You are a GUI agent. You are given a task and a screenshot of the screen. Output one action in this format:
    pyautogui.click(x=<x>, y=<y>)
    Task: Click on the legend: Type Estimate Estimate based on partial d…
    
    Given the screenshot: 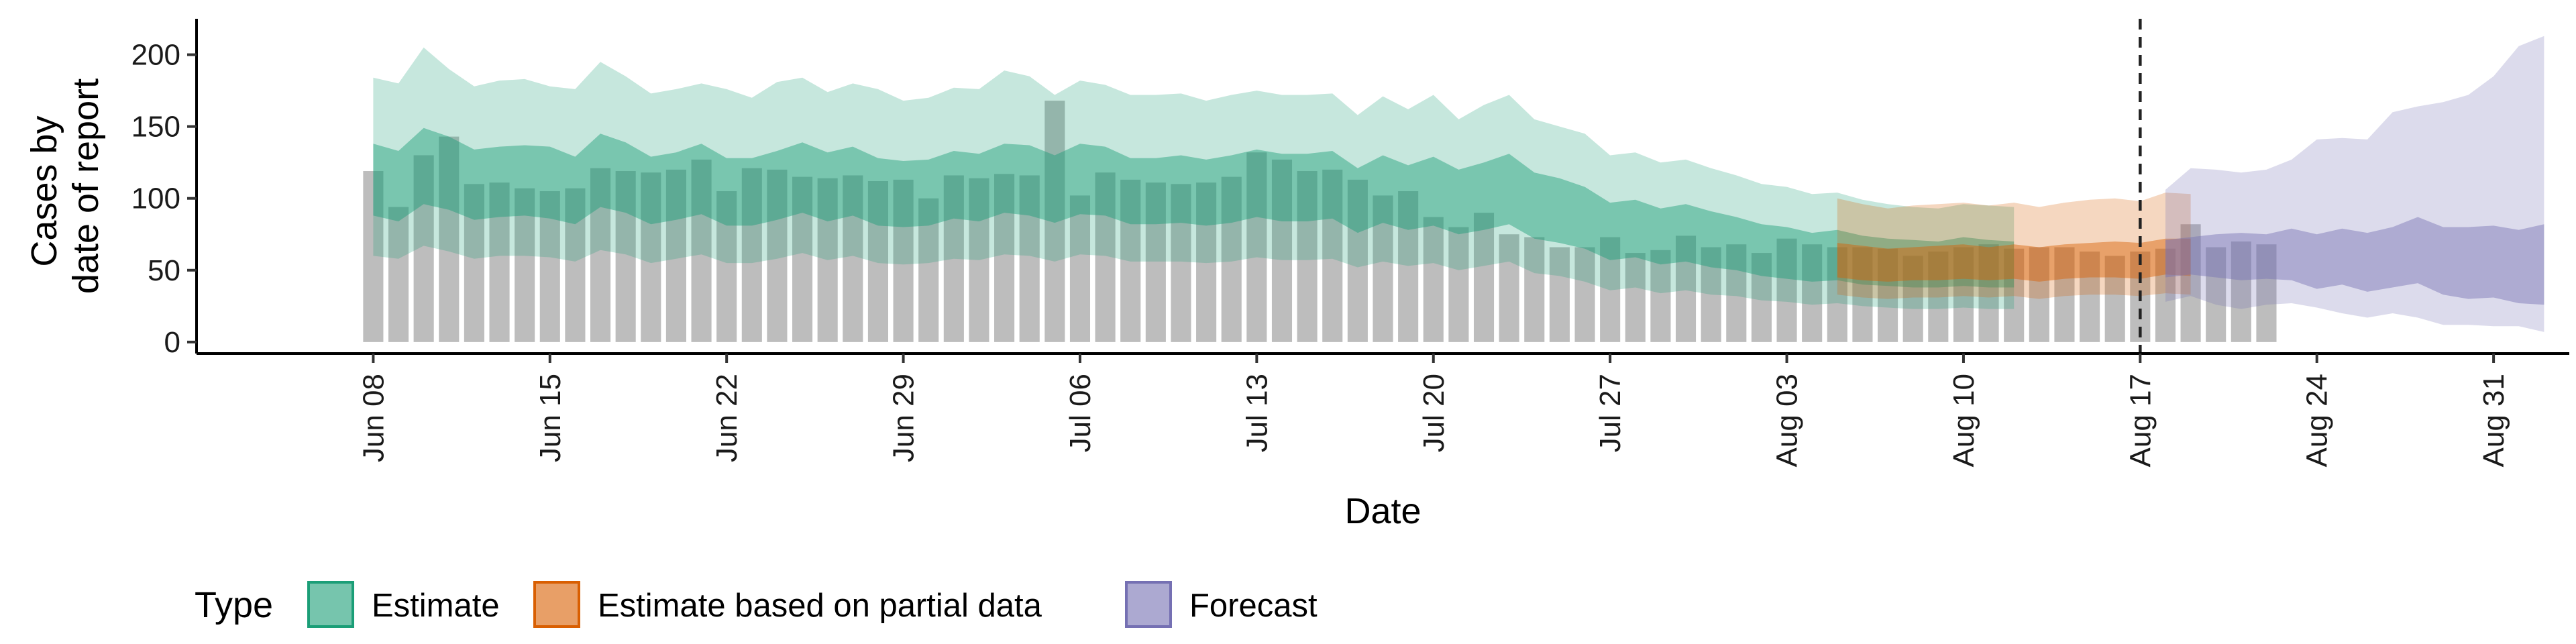 What is the action you would take?
    pyautogui.click(x=756, y=604)
    